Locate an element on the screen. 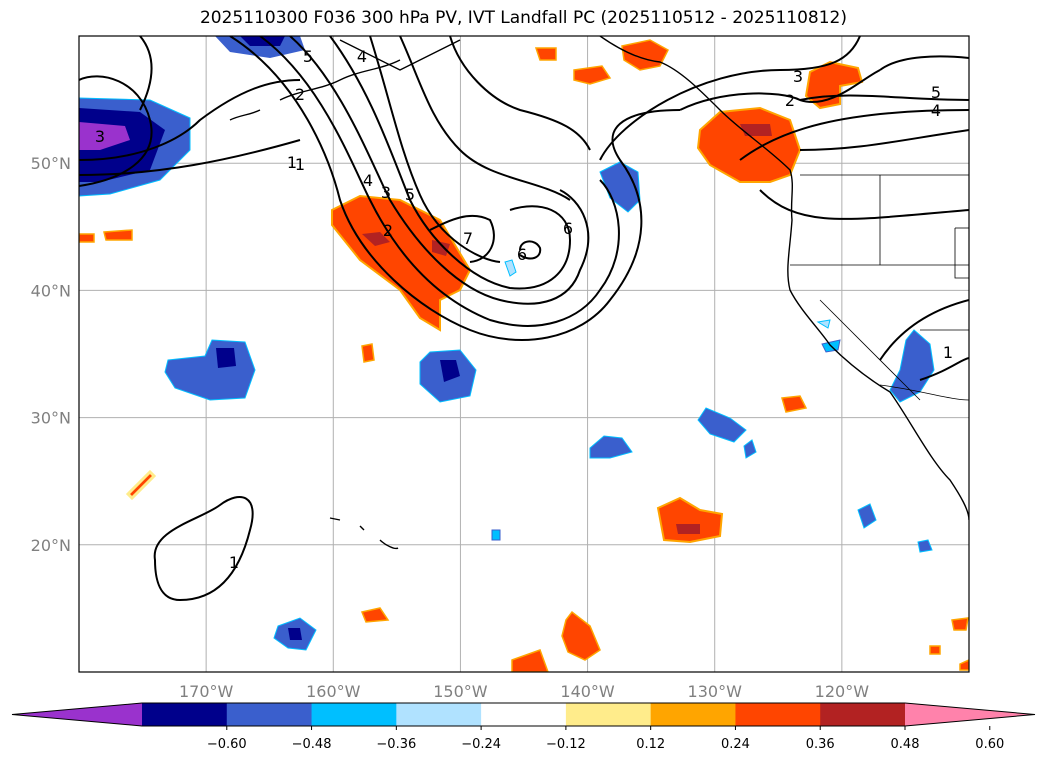 This screenshot has width=1047, height=765. latitude-tick-label: 50°N is located at coordinates (51, 163).